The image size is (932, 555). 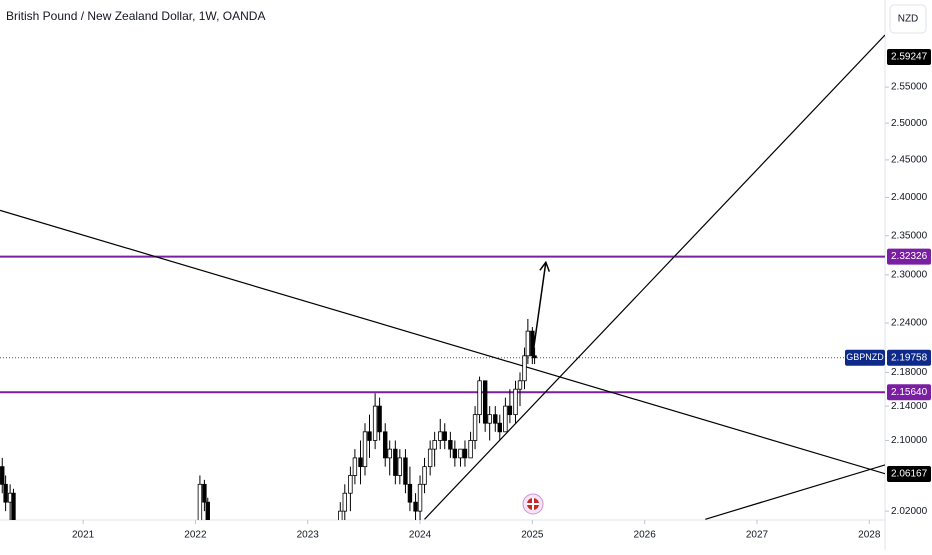 I want to click on trendline, so click(x=795, y=492).